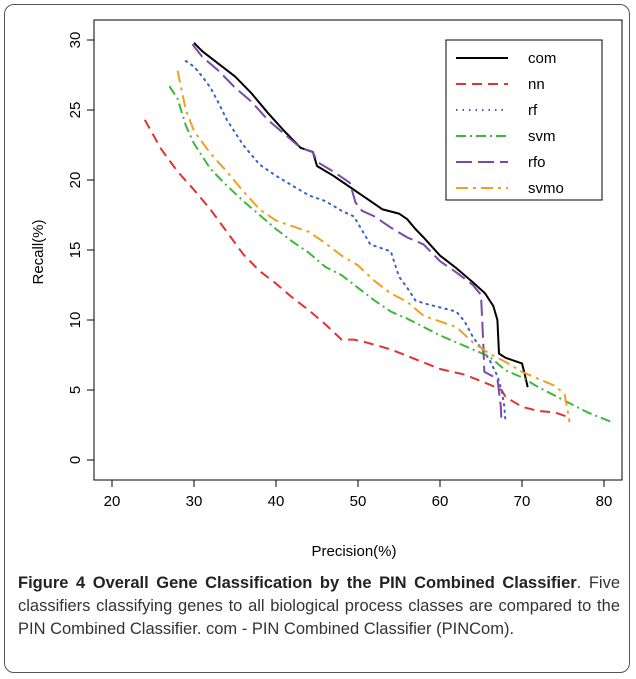 The image size is (636, 679). Describe the element at coordinates (358, 501) in the screenshot. I see `x-tick-label: 50` at that location.